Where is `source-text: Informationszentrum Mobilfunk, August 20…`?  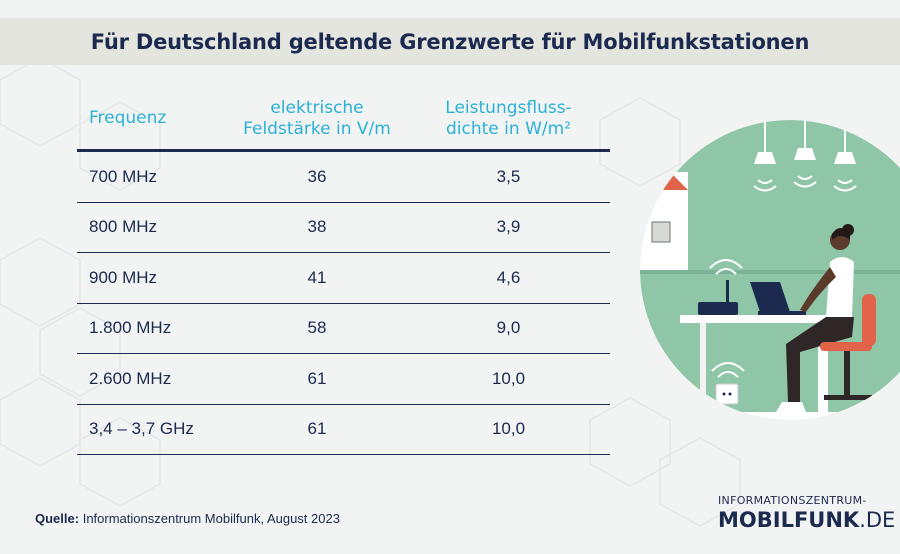 source-text: Informationszentrum Mobilfunk, August 20… is located at coordinates (211, 518).